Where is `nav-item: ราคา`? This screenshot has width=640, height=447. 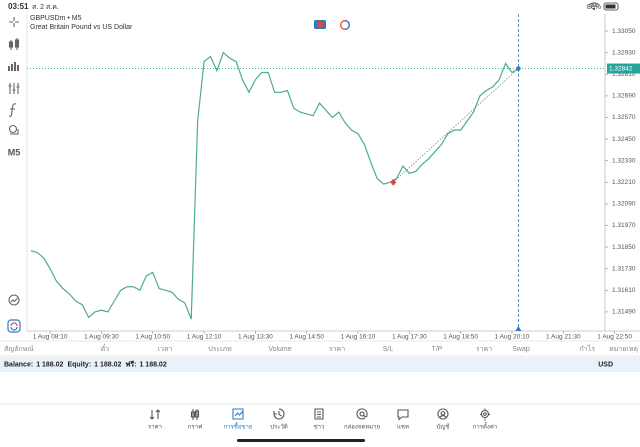
nav-item: ราคา is located at coordinates (155, 420).